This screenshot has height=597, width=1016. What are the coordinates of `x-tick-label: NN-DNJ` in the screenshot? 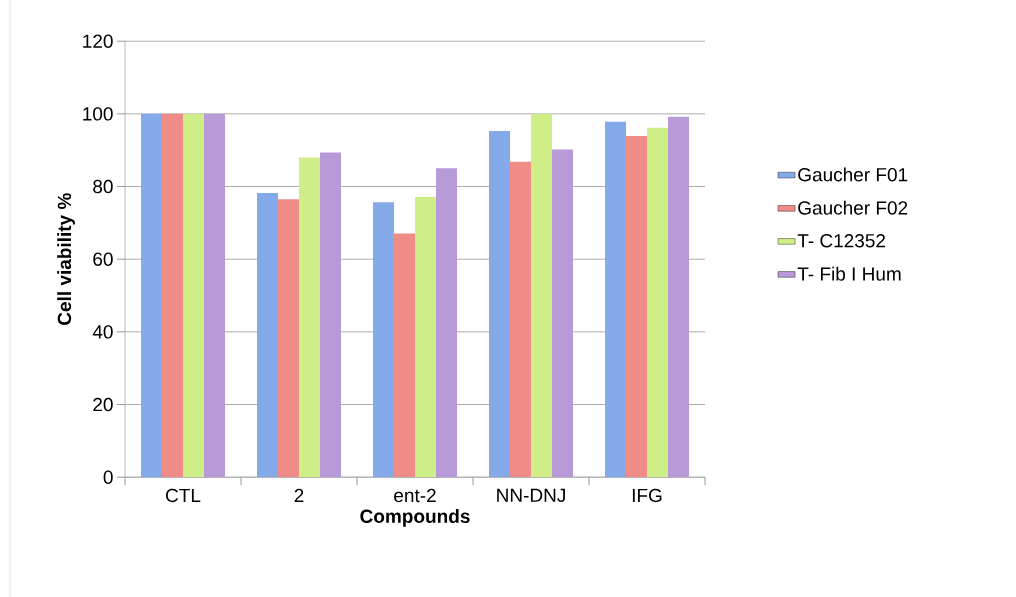 It's located at (531, 495).